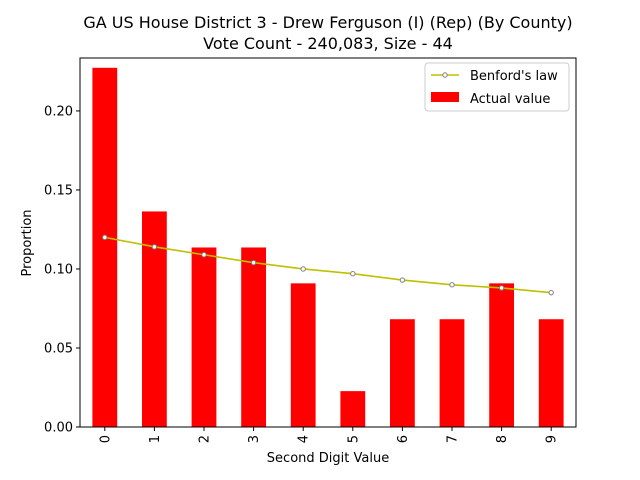 The width and height of the screenshot is (640, 480). I want to click on x-tick-label: 6, so click(403, 439).